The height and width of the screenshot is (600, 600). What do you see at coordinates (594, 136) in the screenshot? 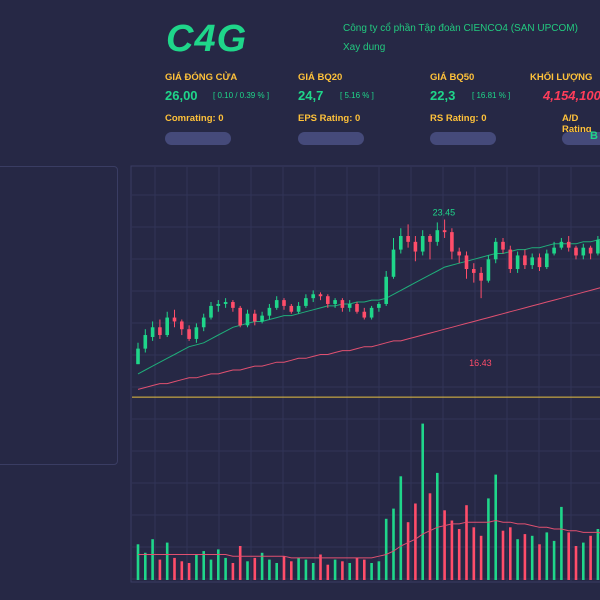
I see `ad-rating-badge: B` at bounding box center [594, 136].